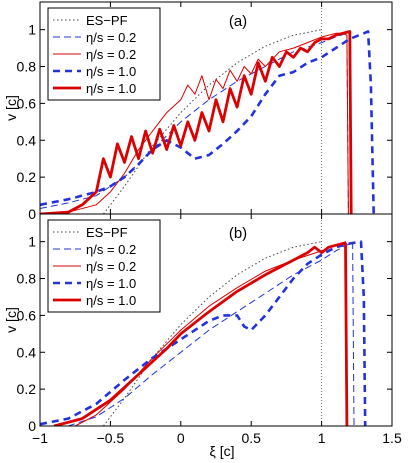 The width and height of the screenshot is (409, 463). What do you see at coordinates (181, 438) in the screenshot?
I see `x-tick-label: 0` at bounding box center [181, 438].